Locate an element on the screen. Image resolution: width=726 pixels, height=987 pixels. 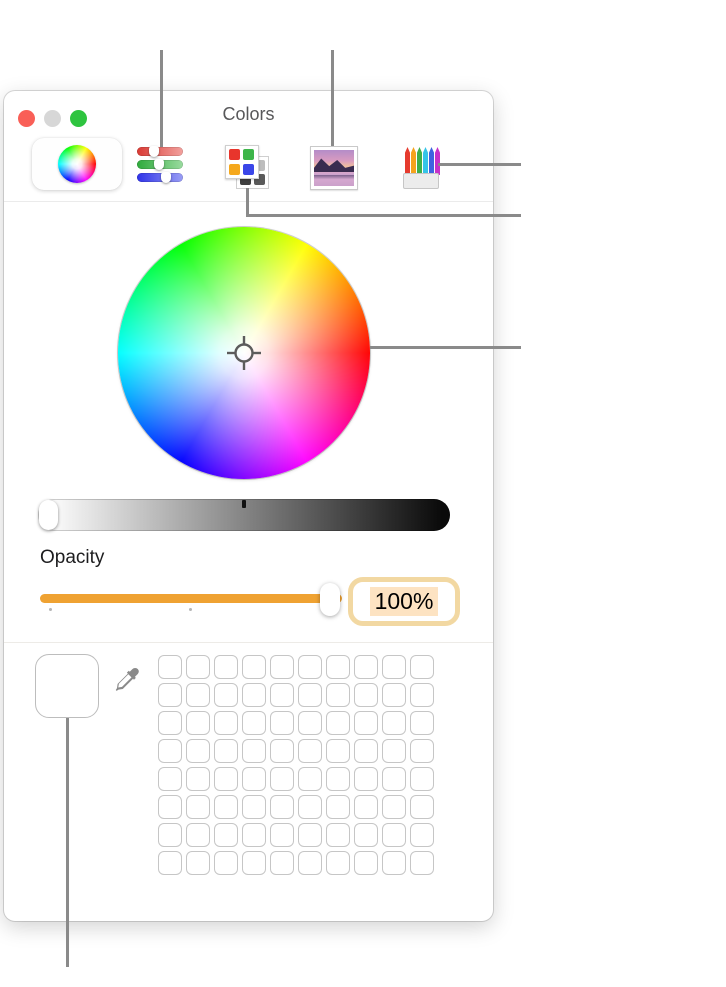
opacity-value-field: 100% is located at coordinates (404, 601).